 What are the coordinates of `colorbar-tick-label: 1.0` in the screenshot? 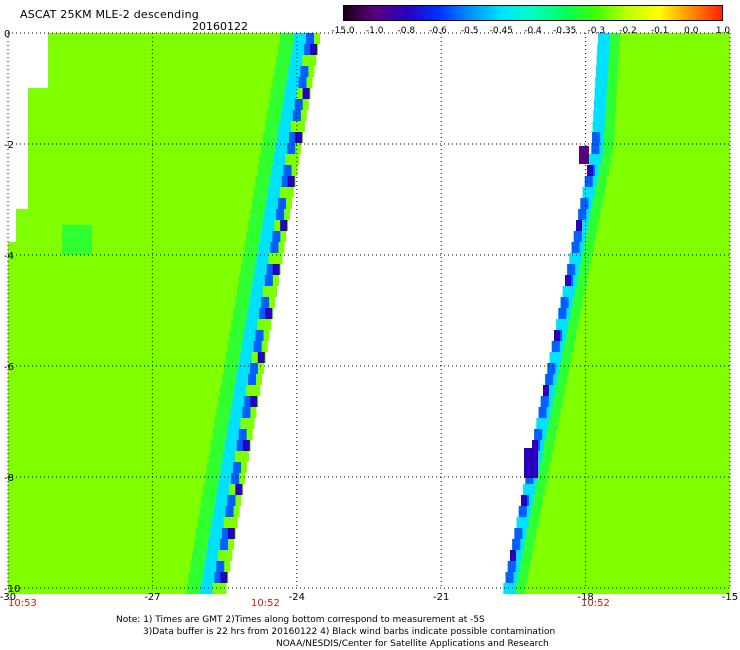 It's located at (723, 31).